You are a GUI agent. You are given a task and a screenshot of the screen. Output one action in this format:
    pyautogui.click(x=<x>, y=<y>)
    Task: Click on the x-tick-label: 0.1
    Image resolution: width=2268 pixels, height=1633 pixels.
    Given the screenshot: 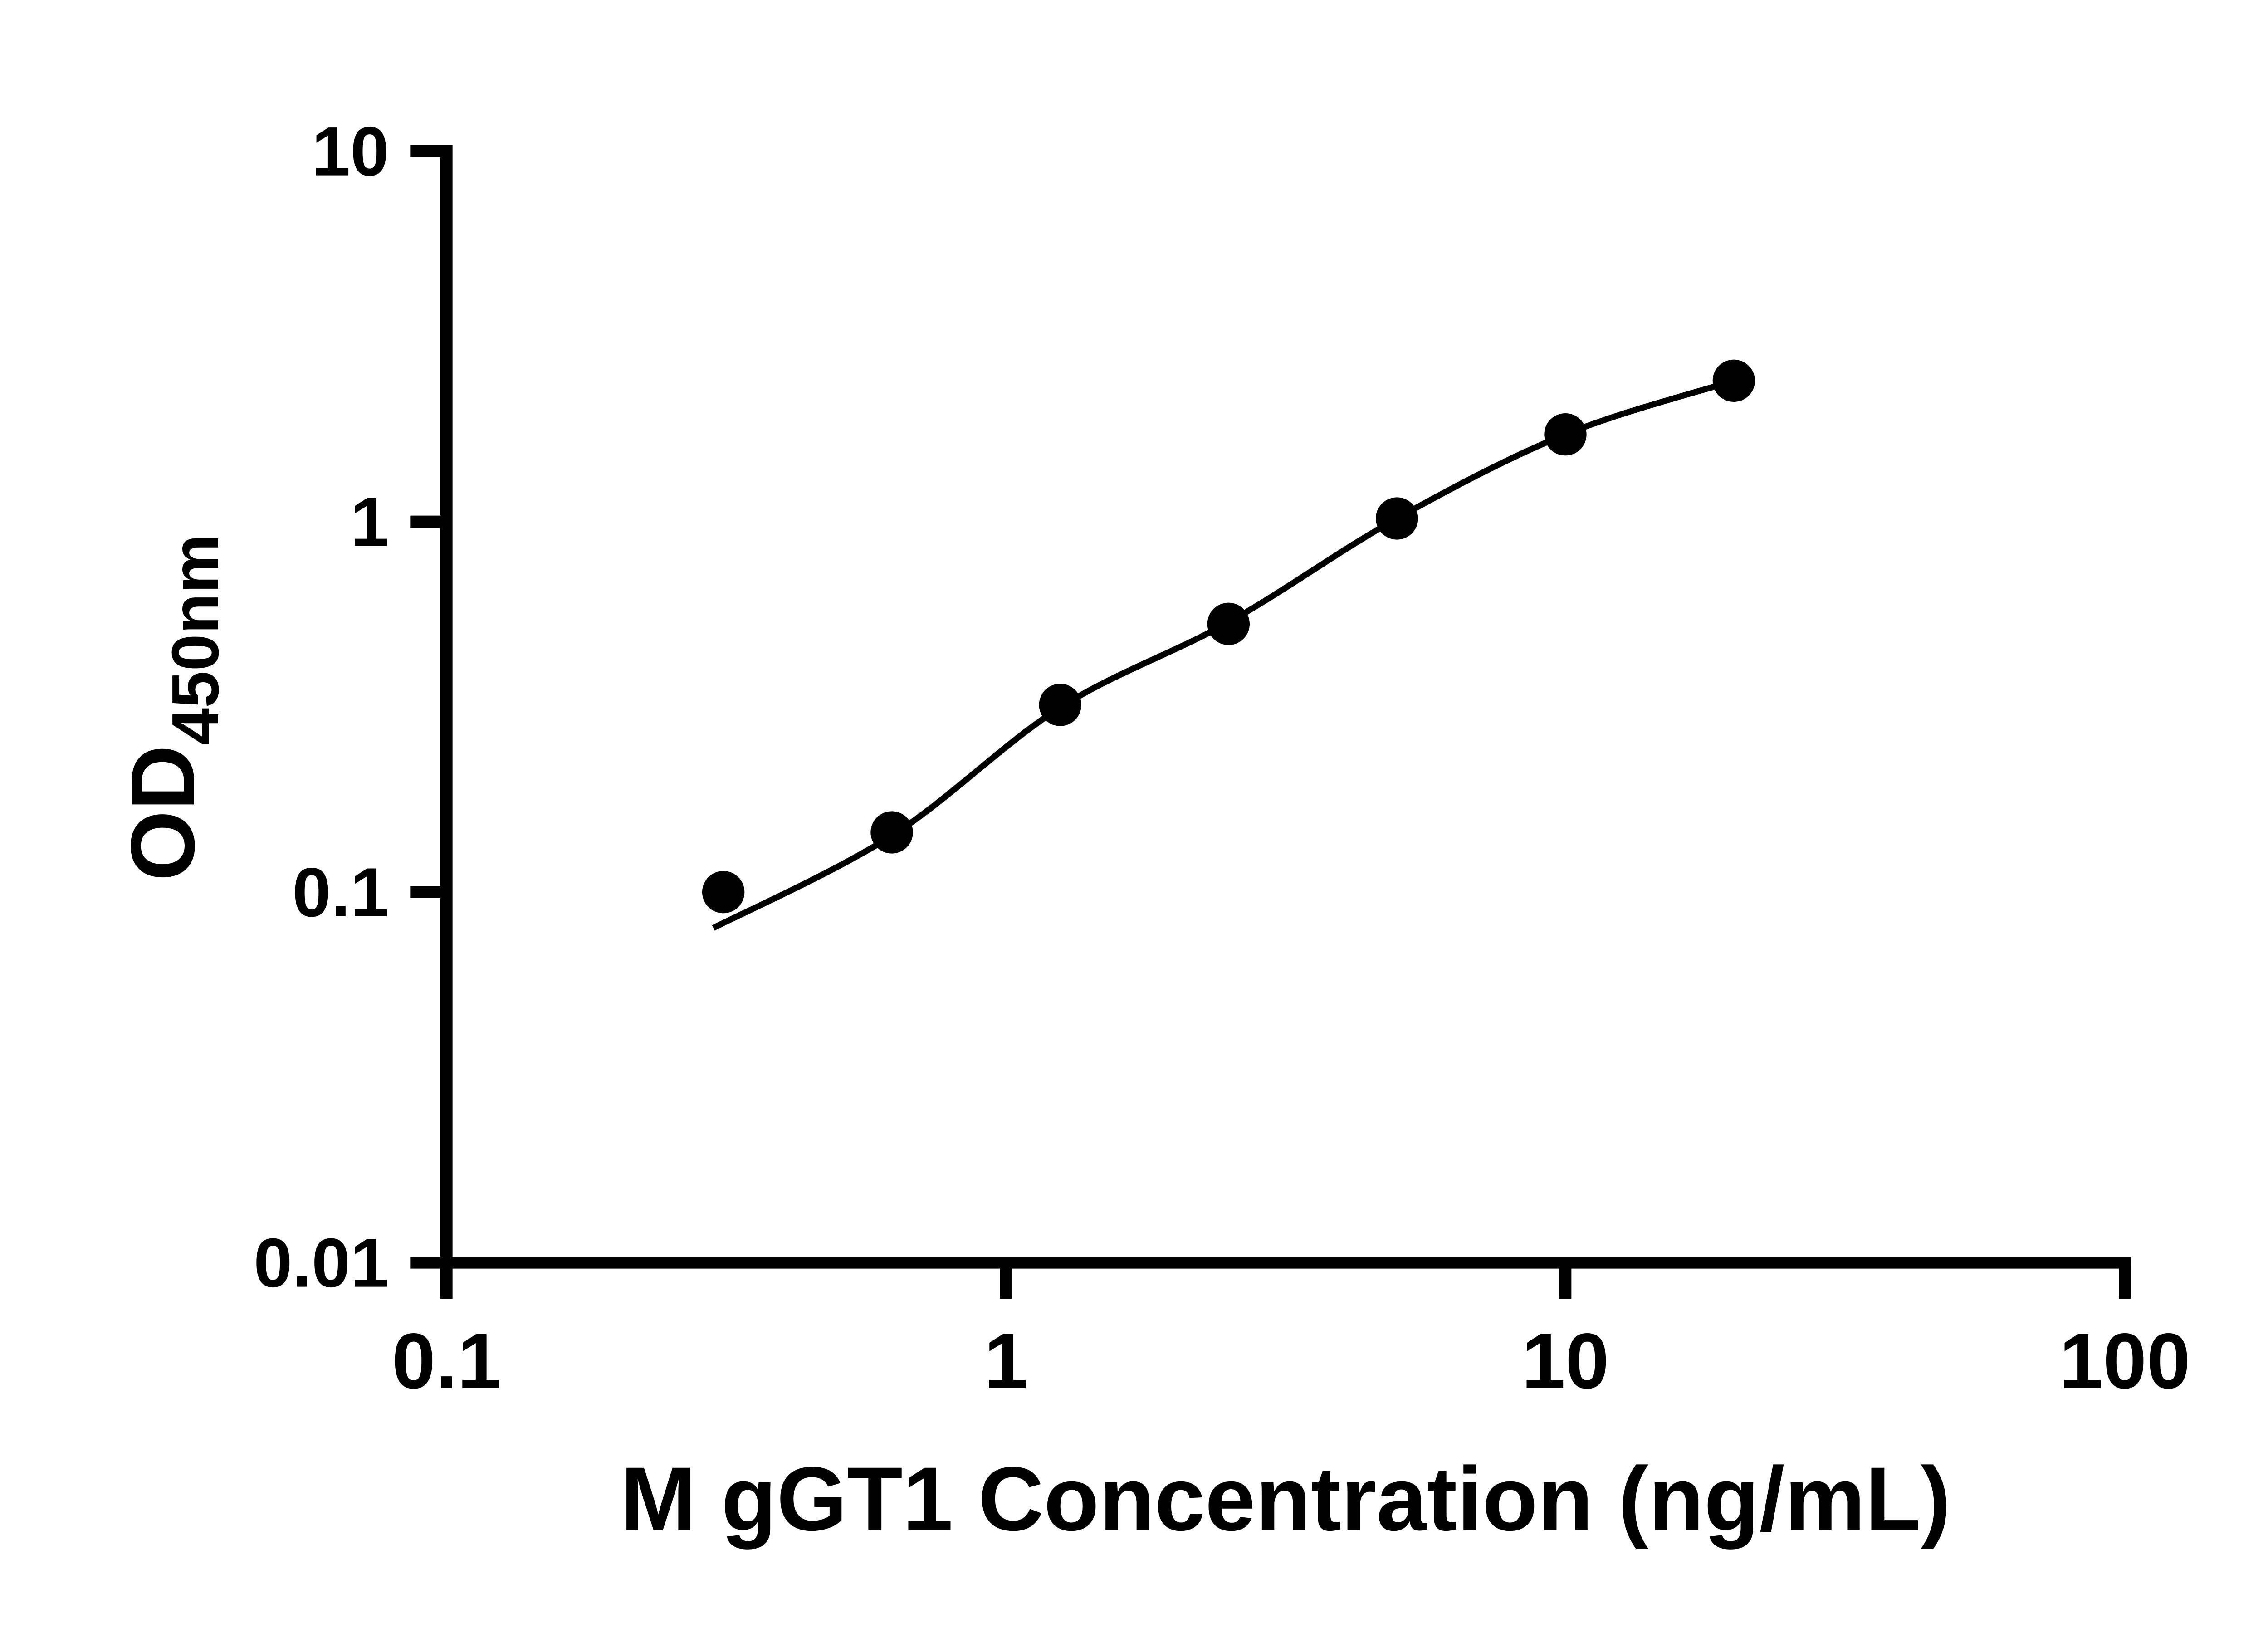 What is the action you would take?
    pyautogui.click(x=447, y=1361)
    